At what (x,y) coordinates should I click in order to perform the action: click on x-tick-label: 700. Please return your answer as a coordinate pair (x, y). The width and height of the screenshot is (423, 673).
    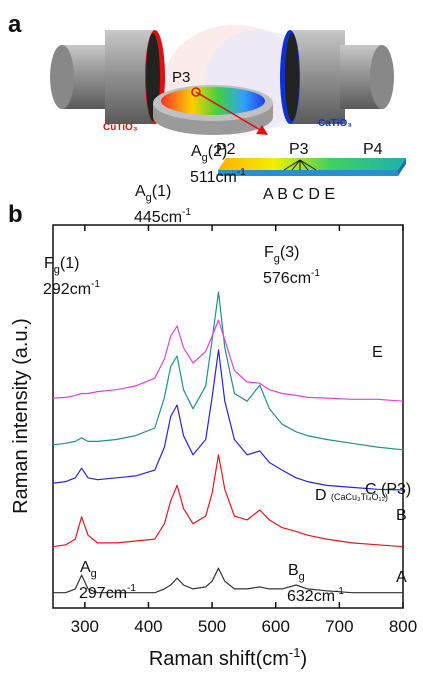
    Looking at the image, I should click on (339, 626).